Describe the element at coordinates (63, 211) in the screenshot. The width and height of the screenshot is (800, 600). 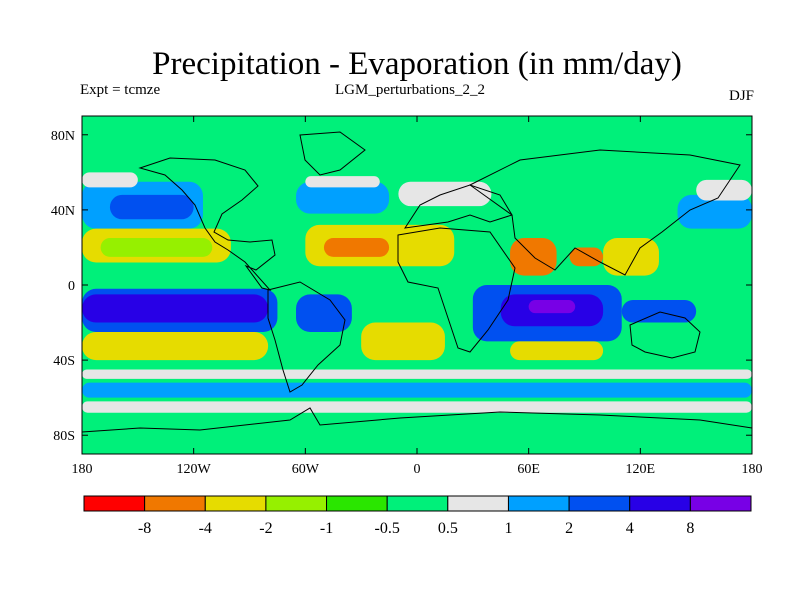
I see `y-tick-label: 40N` at that location.